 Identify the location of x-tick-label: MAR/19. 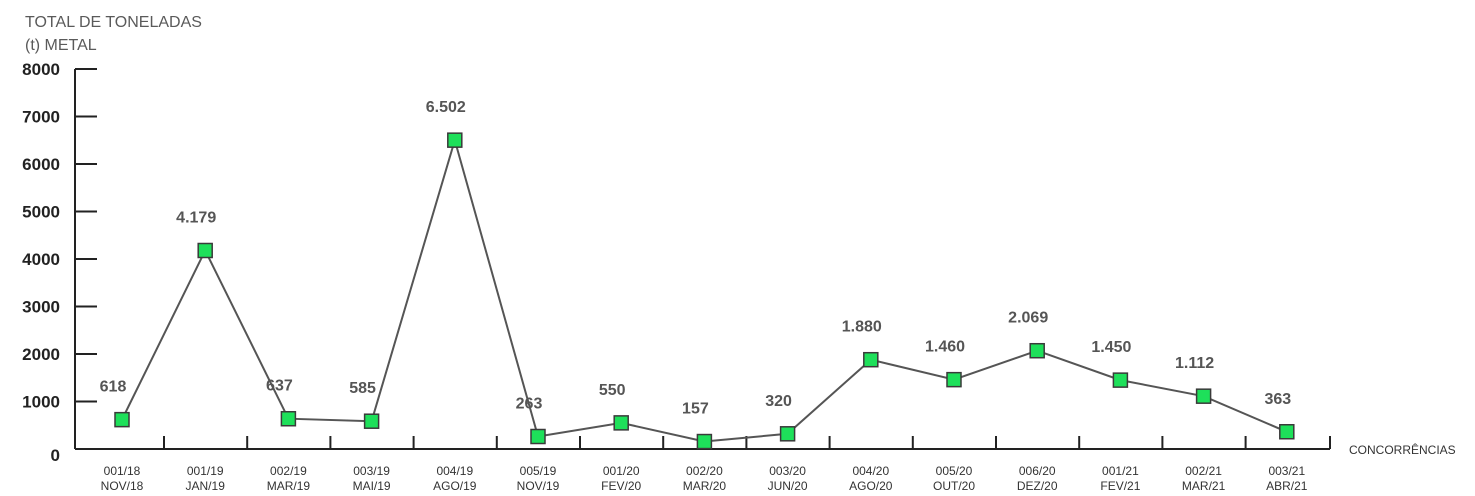
(289, 486).